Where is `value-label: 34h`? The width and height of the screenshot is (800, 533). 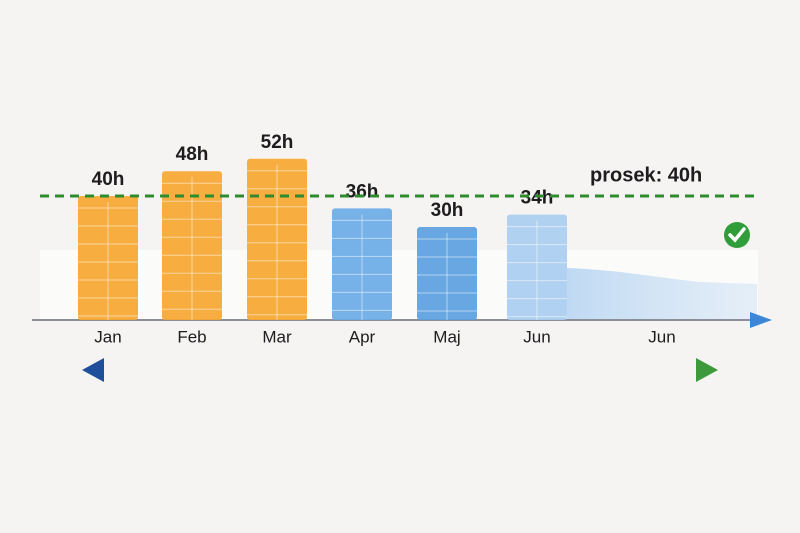 value-label: 34h is located at coordinates (537, 198).